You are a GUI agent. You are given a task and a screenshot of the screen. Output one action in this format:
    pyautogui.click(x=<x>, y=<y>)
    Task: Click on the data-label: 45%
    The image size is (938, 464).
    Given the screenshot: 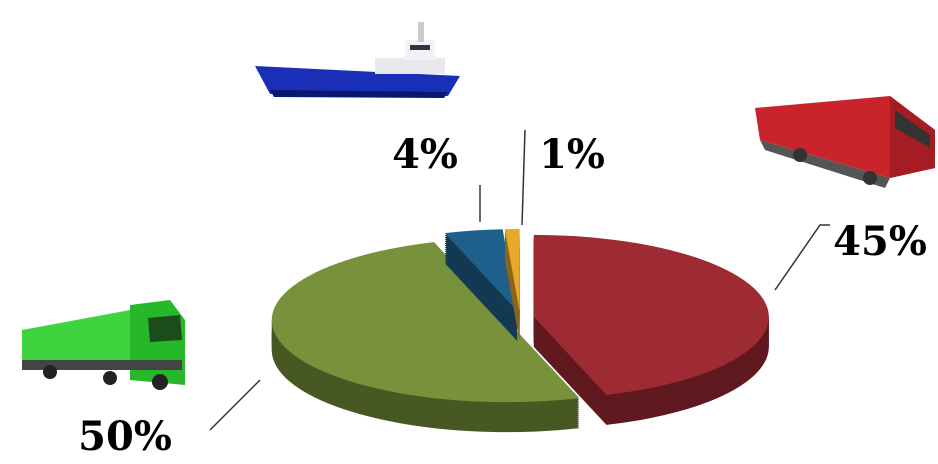 What is the action you would take?
    pyautogui.click(x=880, y=241)
    